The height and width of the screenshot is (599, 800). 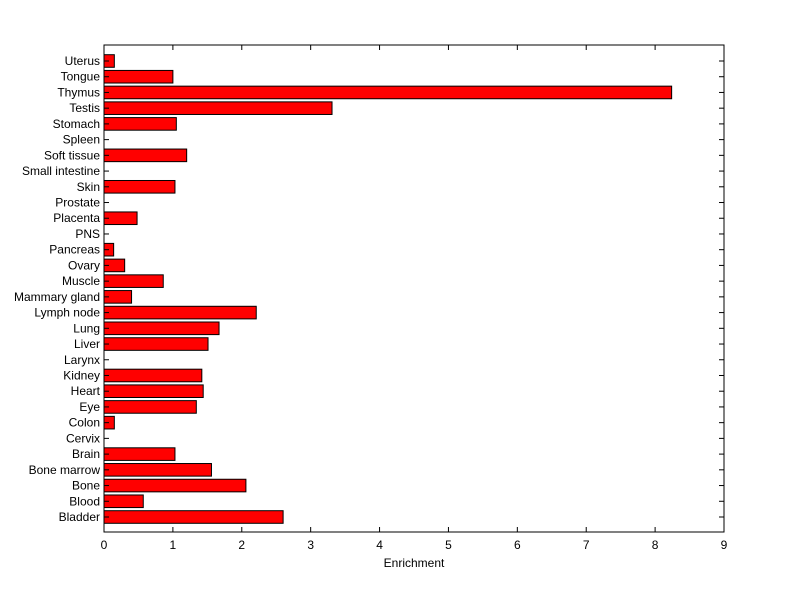 I want to click on x-tick-label-8: 8, so click(x=655, y=545).